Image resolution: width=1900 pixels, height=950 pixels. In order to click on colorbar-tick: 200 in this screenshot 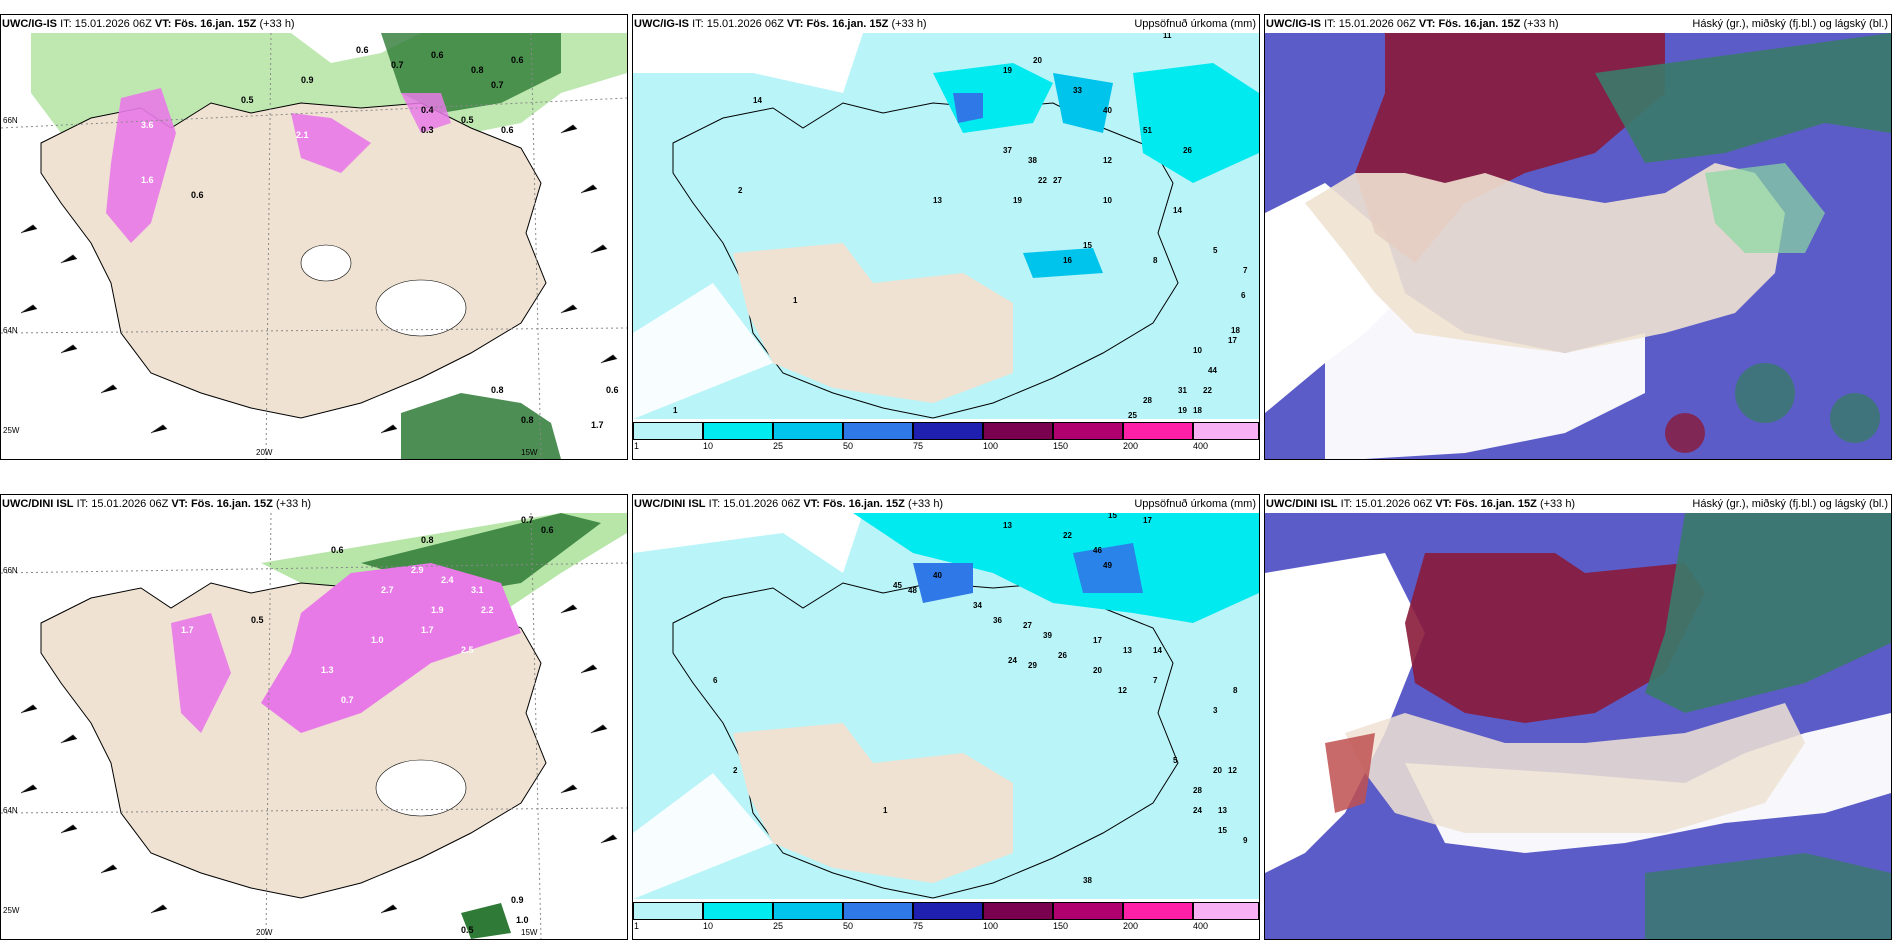, I will do `click(1131, 446)`.